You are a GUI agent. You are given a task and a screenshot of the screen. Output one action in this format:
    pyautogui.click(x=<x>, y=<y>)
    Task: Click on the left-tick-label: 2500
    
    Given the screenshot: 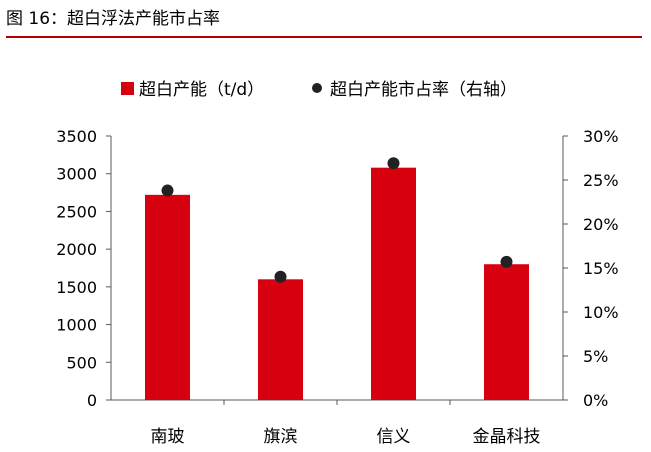 What is the action you would take?
    pyautogui.click(x=76, y=211)
    